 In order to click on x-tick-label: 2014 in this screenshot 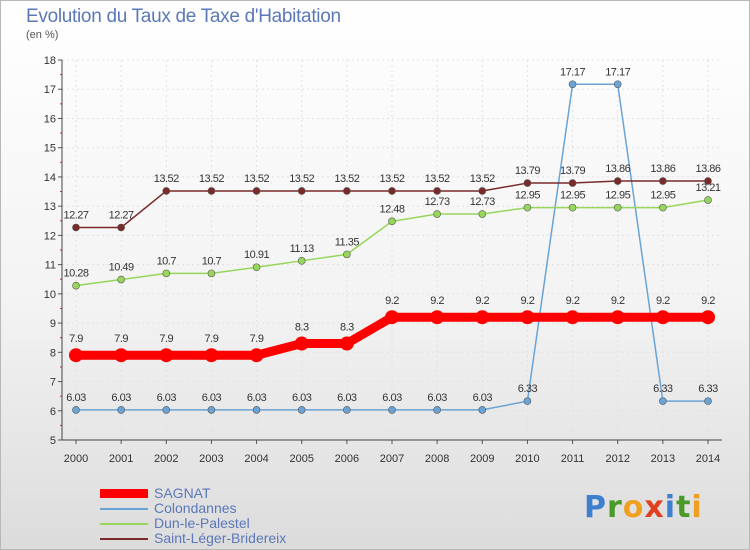, I will do `click(708, 459)`.